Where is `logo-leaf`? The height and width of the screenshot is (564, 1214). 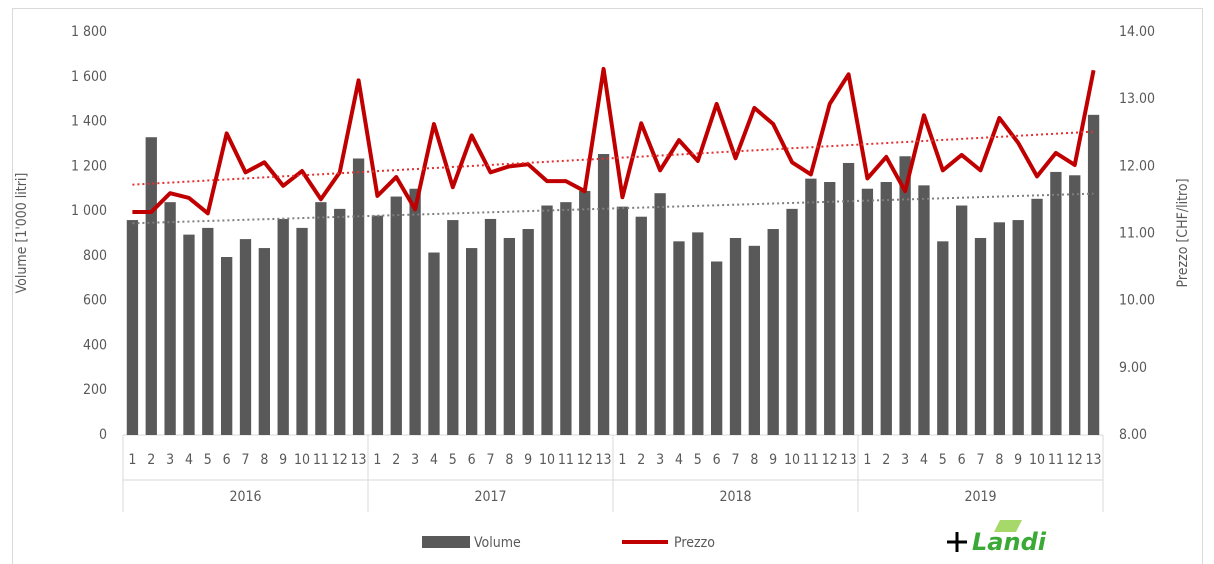 logo-leaf is located at coordinates (1008, 526).